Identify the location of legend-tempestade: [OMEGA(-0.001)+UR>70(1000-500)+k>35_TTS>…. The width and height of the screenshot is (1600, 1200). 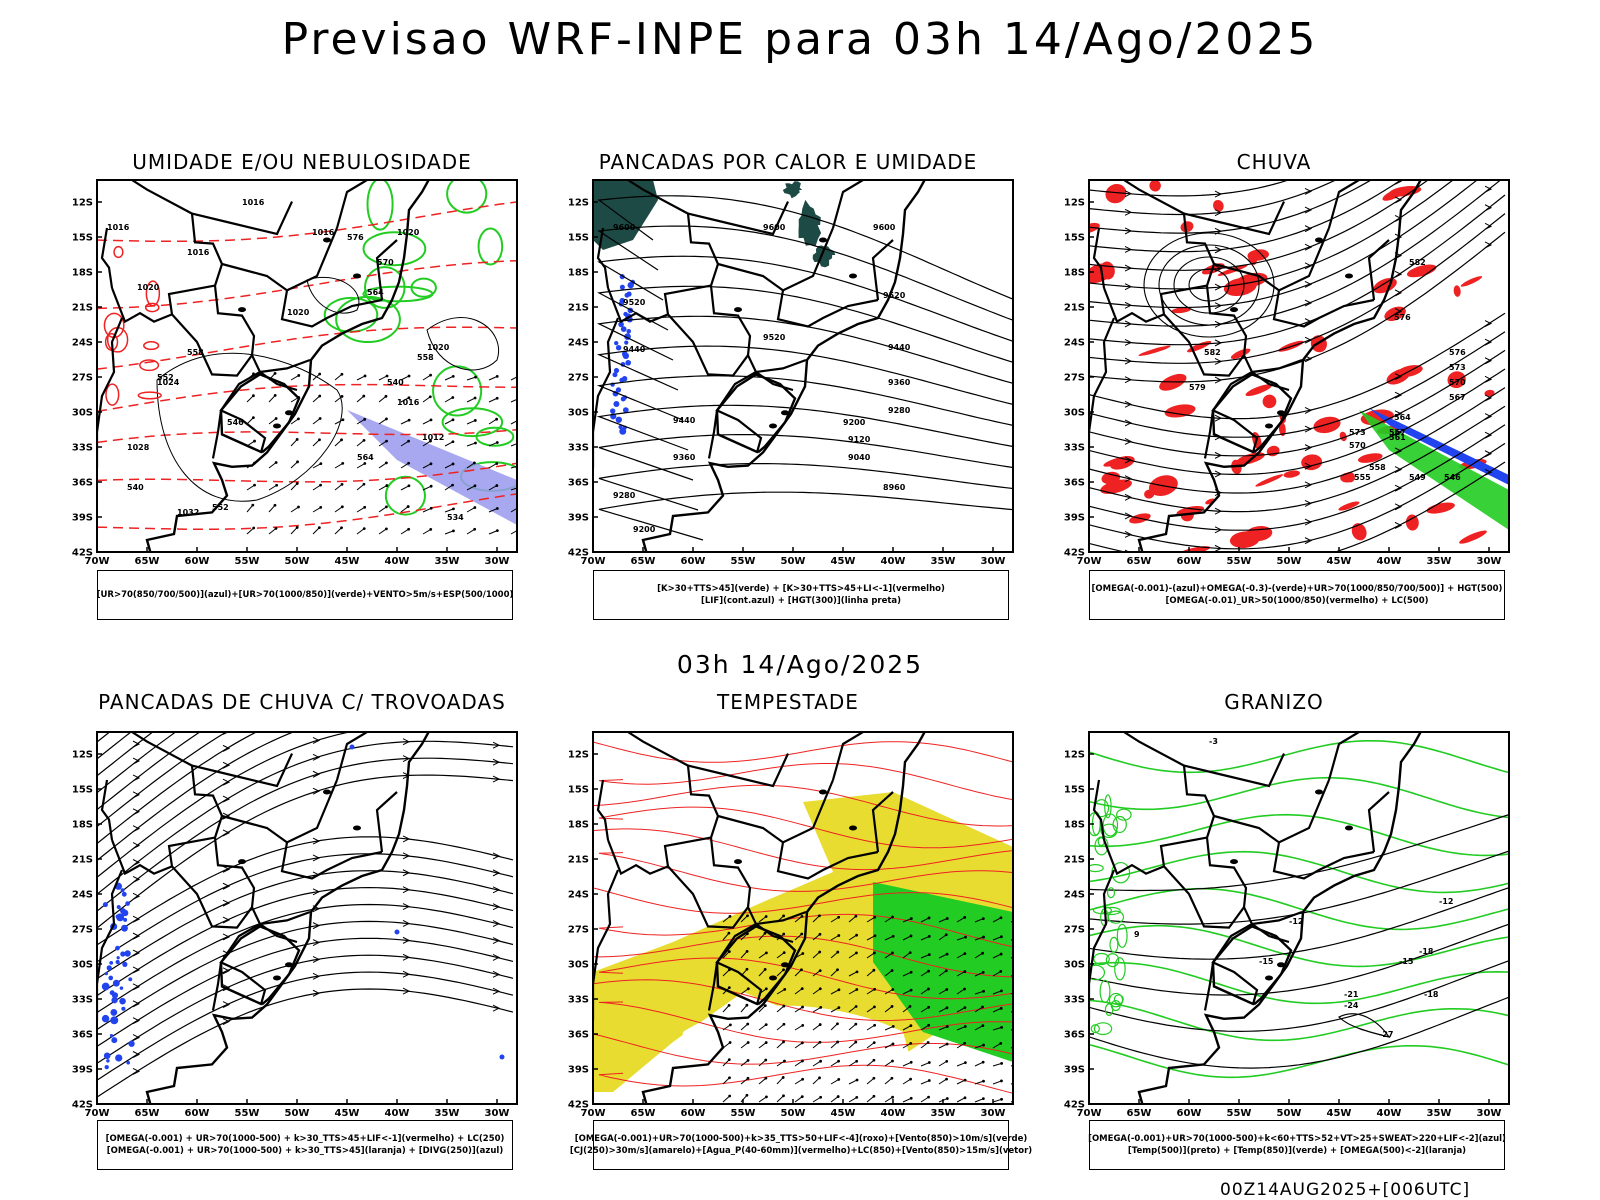
(801, 1145).